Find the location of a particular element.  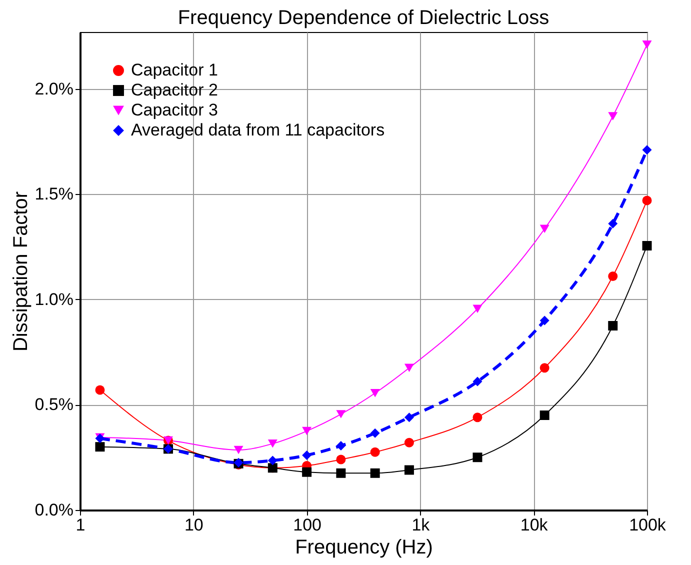

legend-label: Capacitor 1 is located at coordinates (174, 70).